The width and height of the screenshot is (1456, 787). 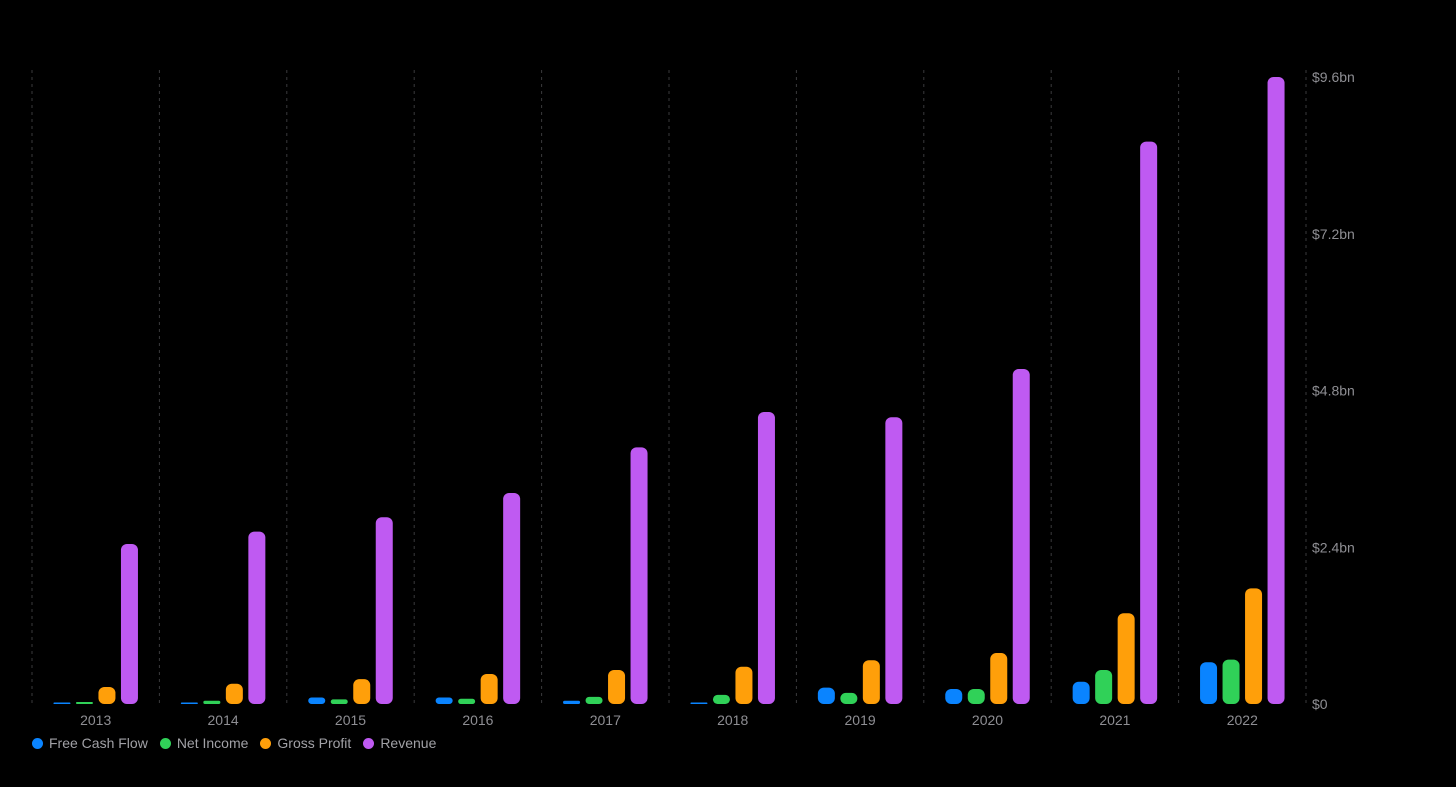 I want to click on y-tick-label: $2.4bn, so click(x=1333, y=547).